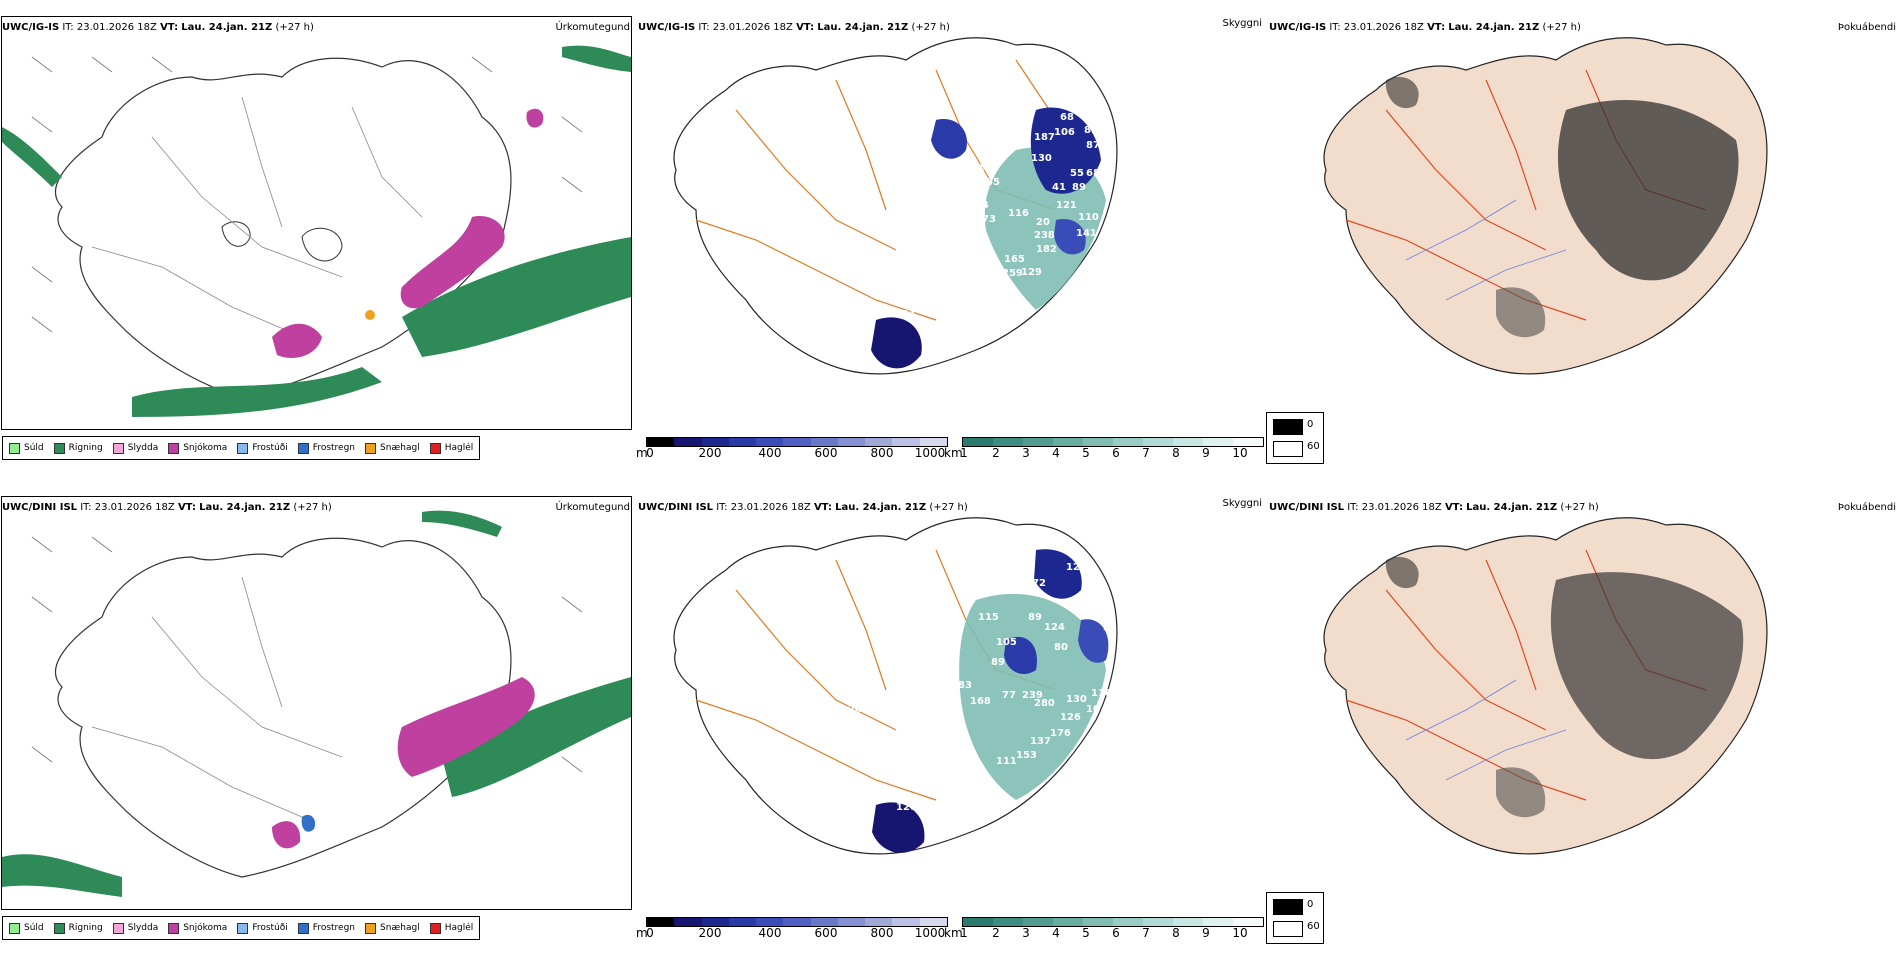  What do you see at coordinates (78, 928) in the screenshot?
I see `legend-item: Rigning` at bounding box center [78, 928].